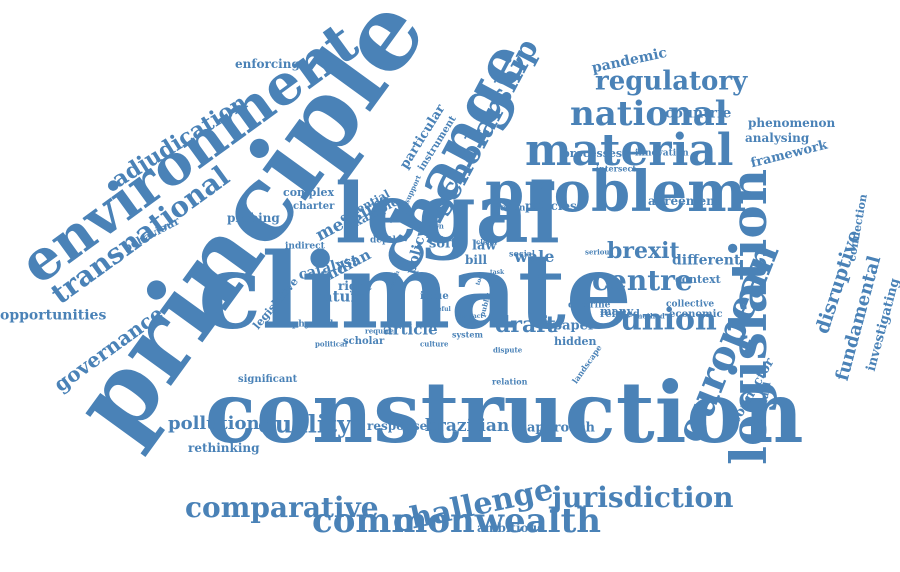 The width and height of the screenshot is (900, 572). Describe the element at coordinates (472, 317) in the screenshot. I see `word-impact: impact` at that location.